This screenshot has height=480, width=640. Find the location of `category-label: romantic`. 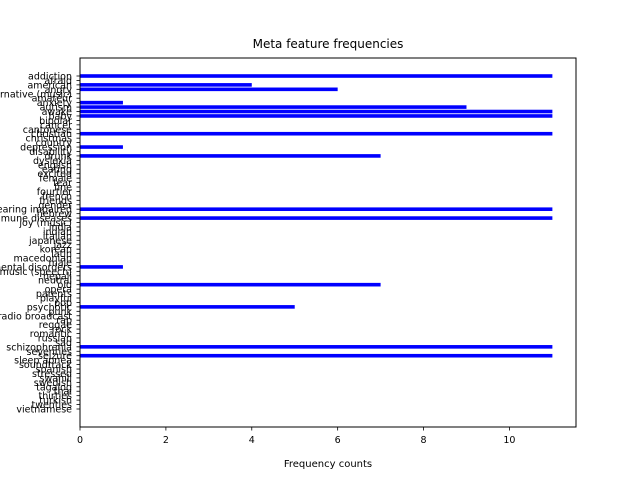

category-label: romantic is located at coordinates (51, 334).